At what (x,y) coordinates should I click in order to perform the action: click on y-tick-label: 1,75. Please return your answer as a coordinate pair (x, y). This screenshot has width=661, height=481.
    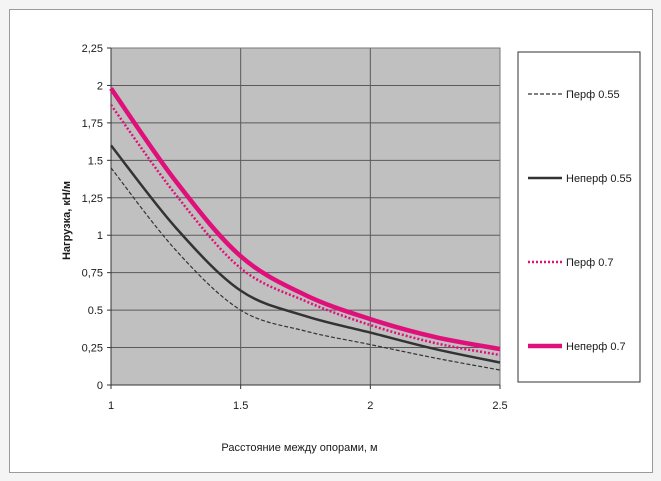
    Looking at the image, I should click on (92, 124).